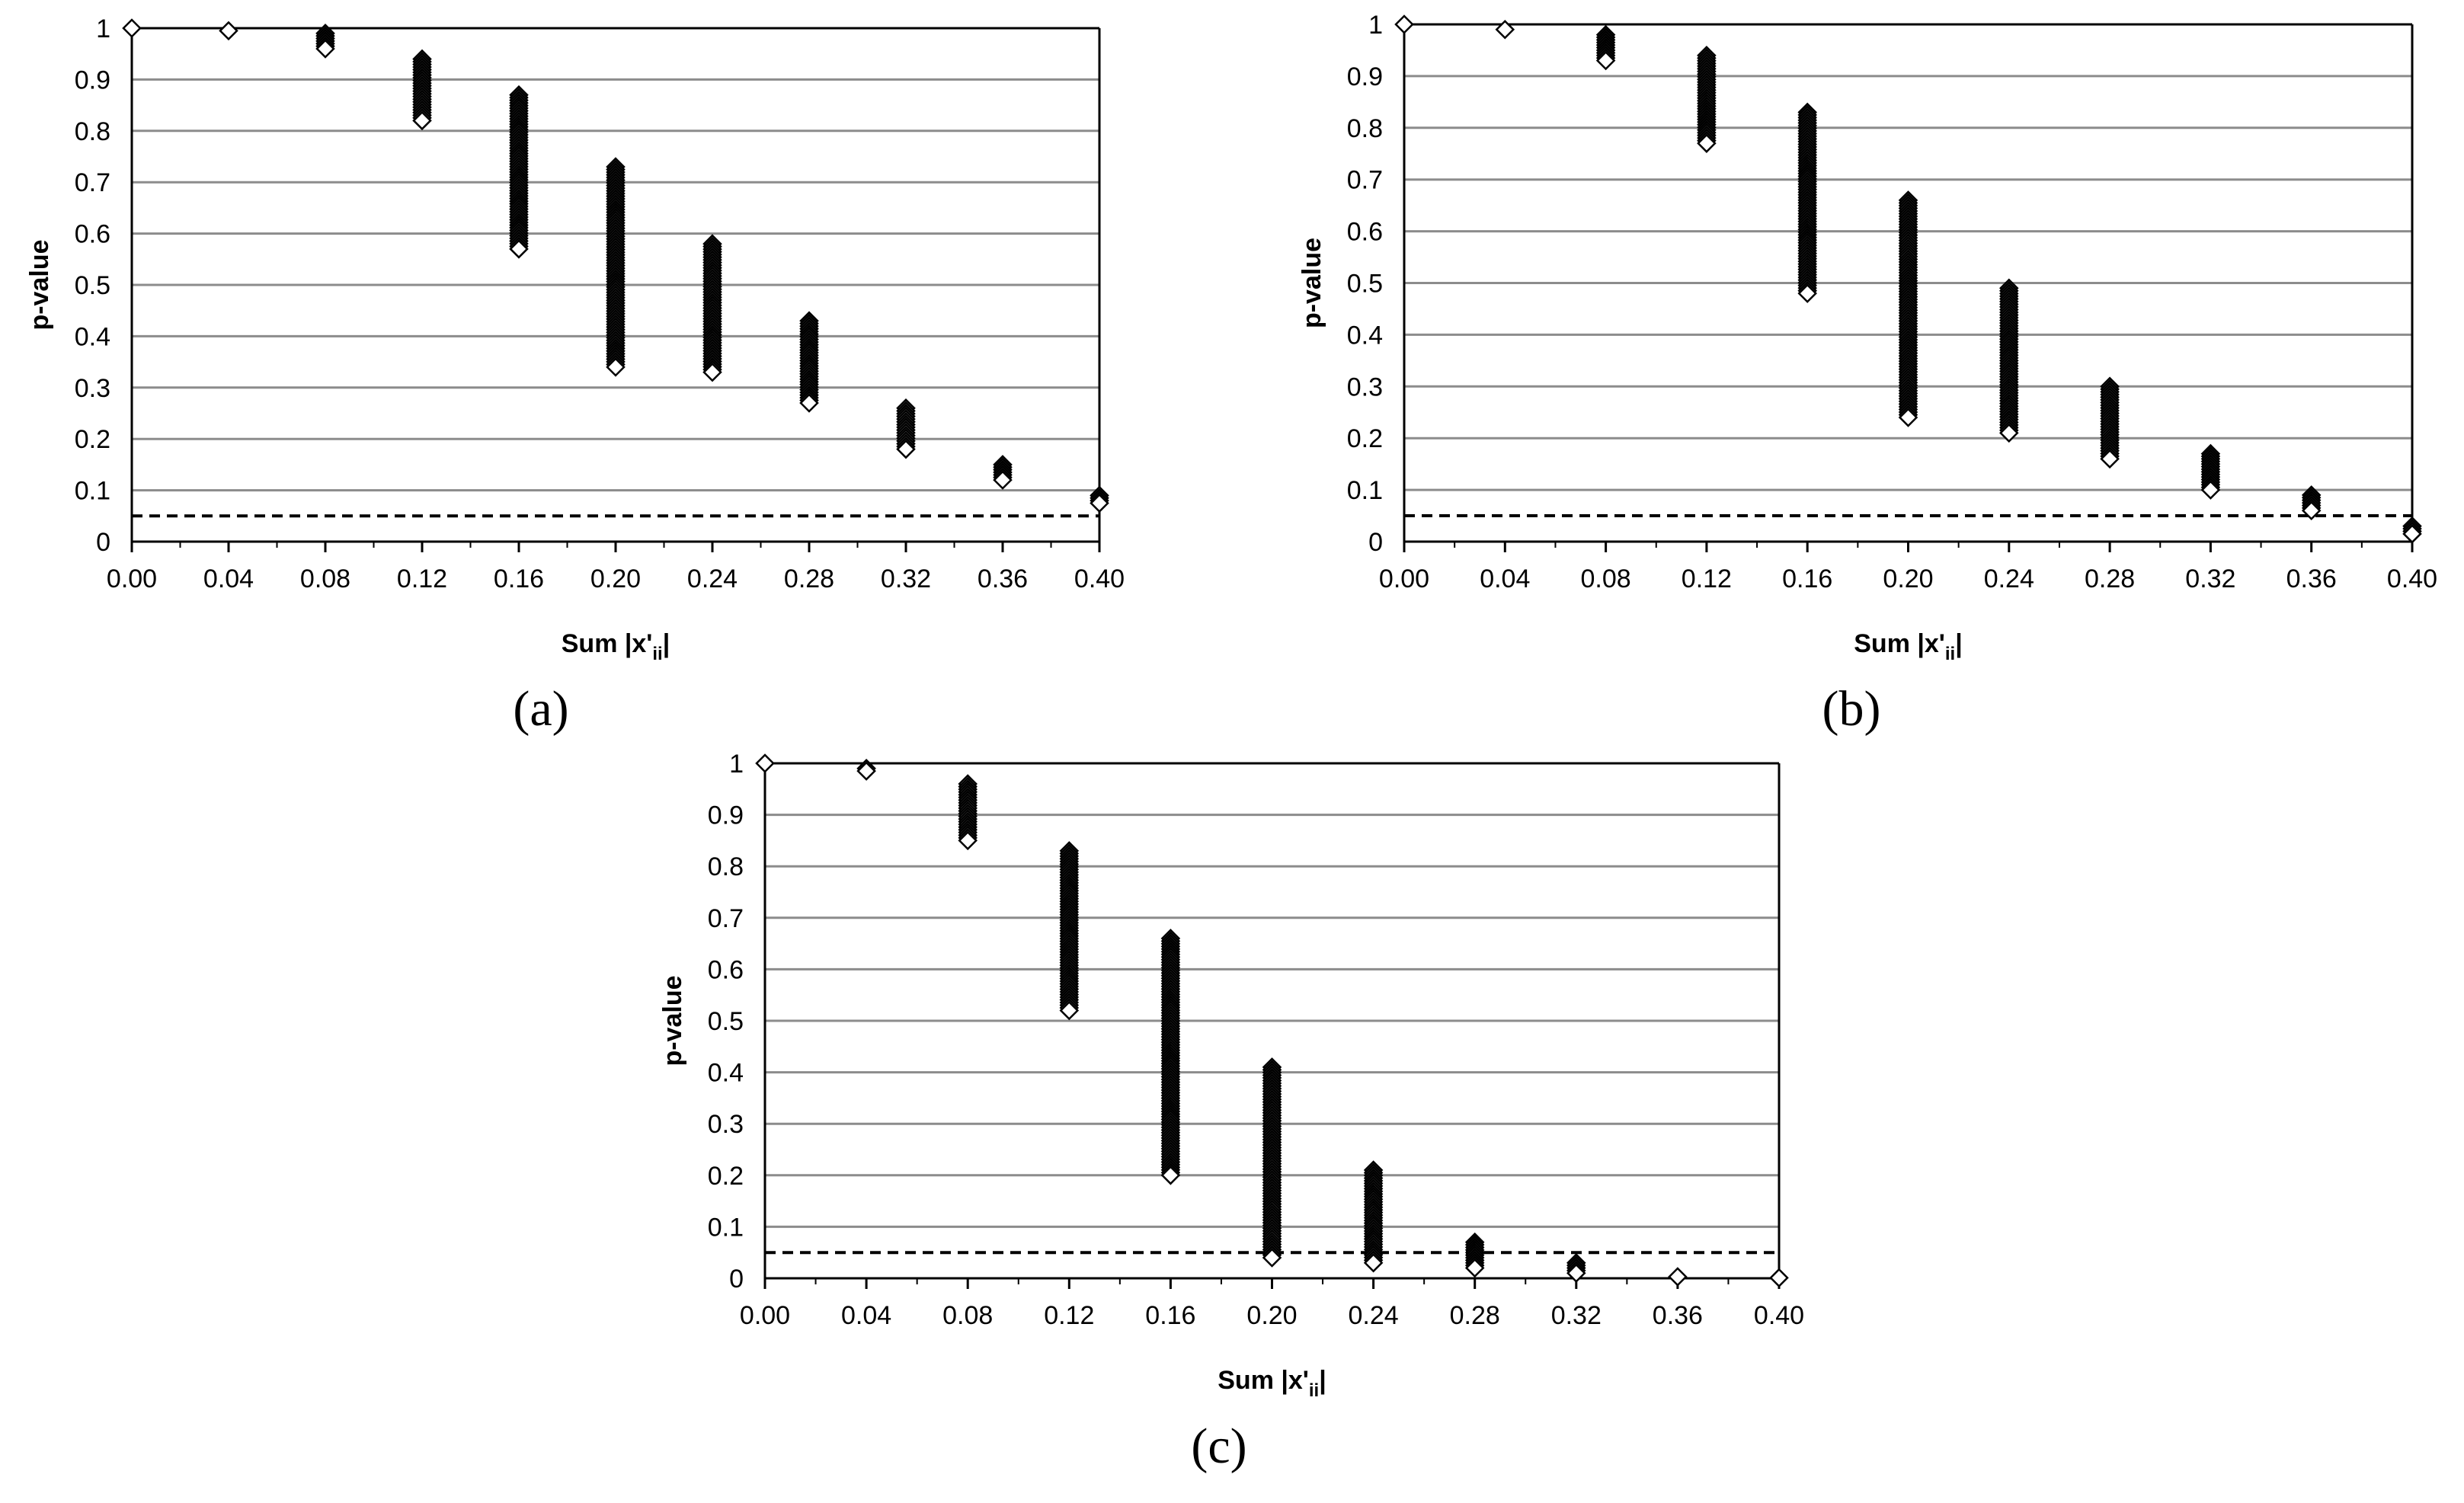  What do you see at coordinates (540, 709) in the screenshot?
I see `panel-label: (a)` at bounding box center [540, 709].